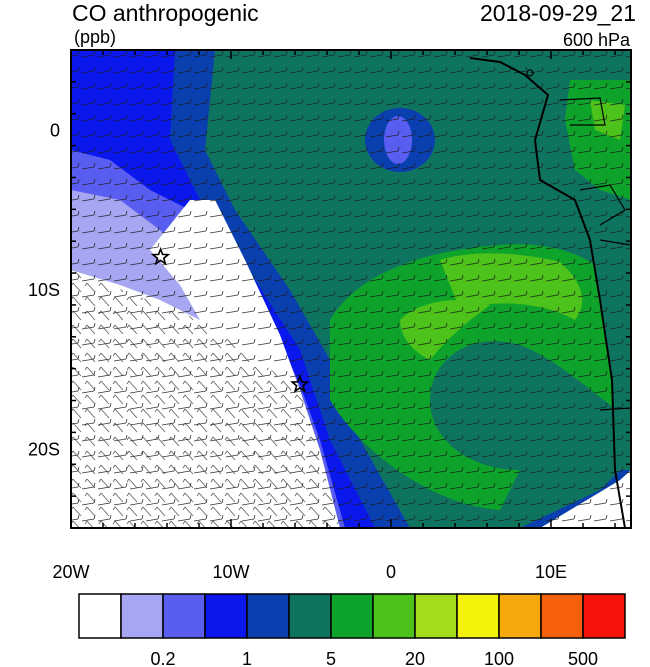 The image size is (650, 667). Describe the element at coordinates (230, 572) in the screenshot. I see `lon-tick-label: 10W` at that location.